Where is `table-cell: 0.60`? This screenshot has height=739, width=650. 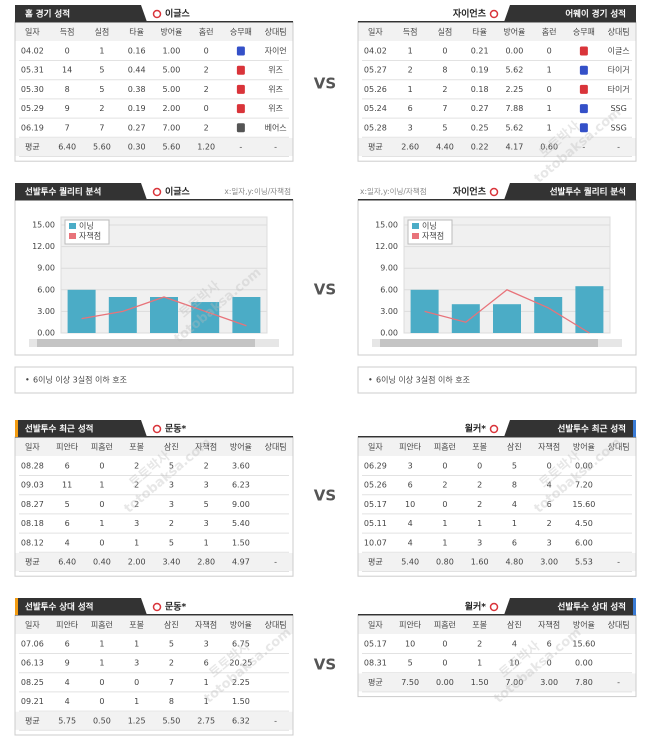
table-cell: 0.60 is located at coordinates (549, 147).